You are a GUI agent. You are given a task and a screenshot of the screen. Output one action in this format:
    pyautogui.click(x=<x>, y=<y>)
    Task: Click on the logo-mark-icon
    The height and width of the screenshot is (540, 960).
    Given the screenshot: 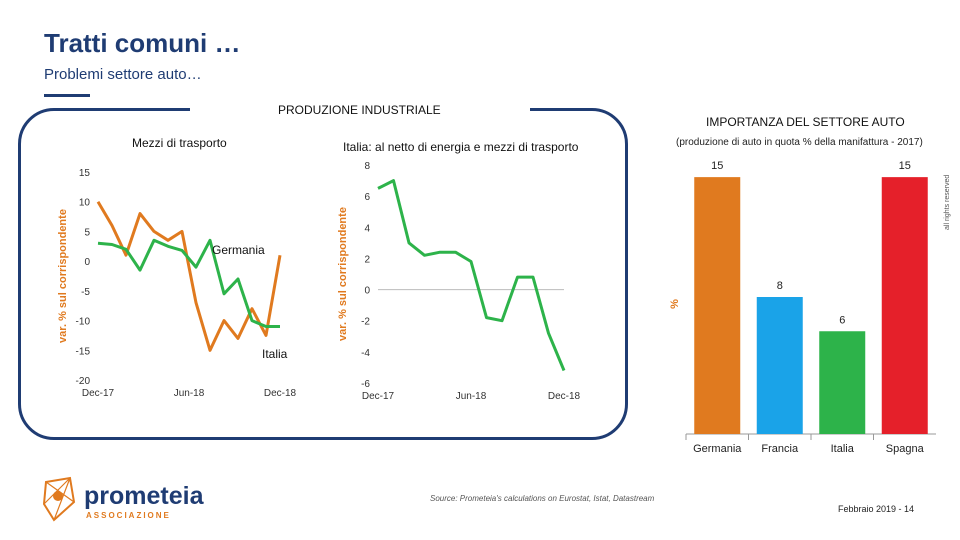 What is the action you would take?
    pyautogui.click(x=59, y=499)
    